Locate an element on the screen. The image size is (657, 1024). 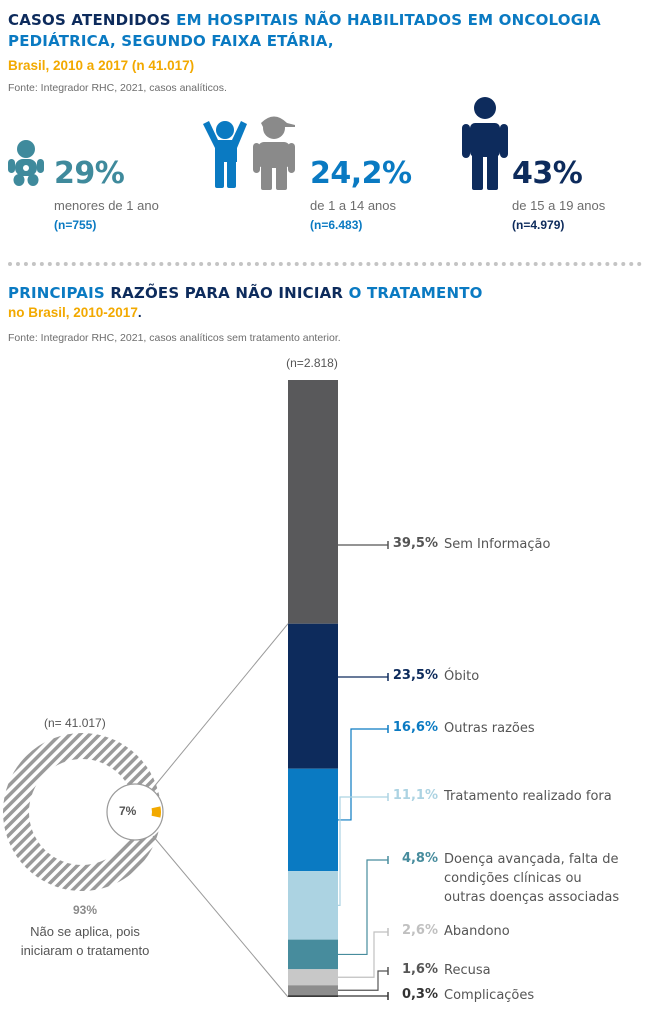
seg-label-obito: Óbito is located at coordinates (462, 676).